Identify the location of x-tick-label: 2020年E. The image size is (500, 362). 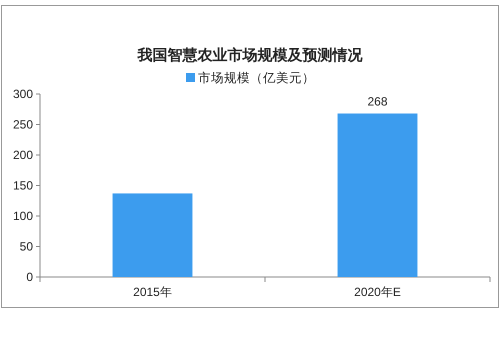
(377, 292).